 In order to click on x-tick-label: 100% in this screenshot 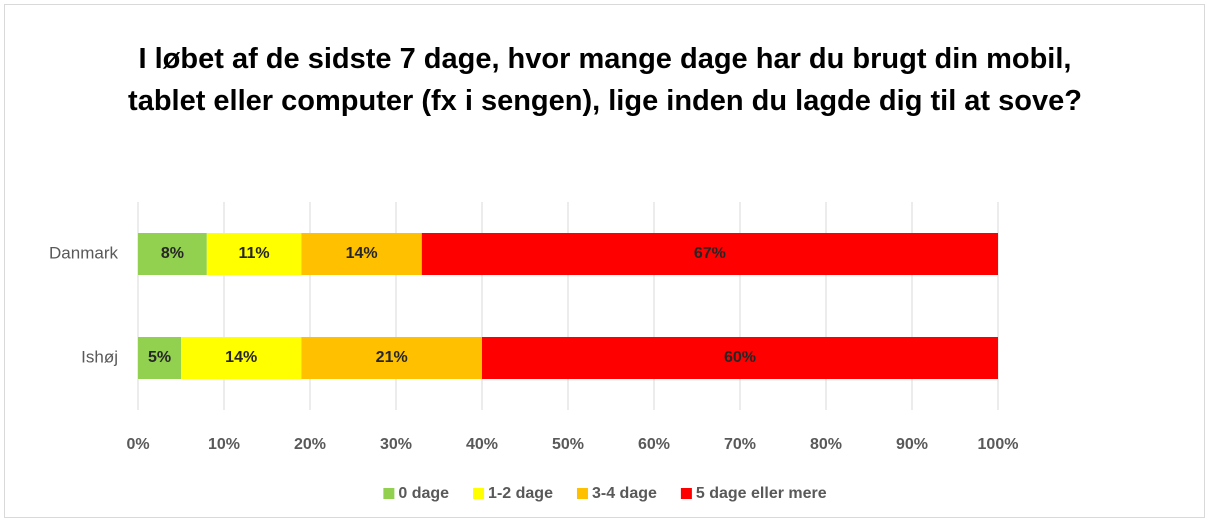, I will do `click(998, 444)`.